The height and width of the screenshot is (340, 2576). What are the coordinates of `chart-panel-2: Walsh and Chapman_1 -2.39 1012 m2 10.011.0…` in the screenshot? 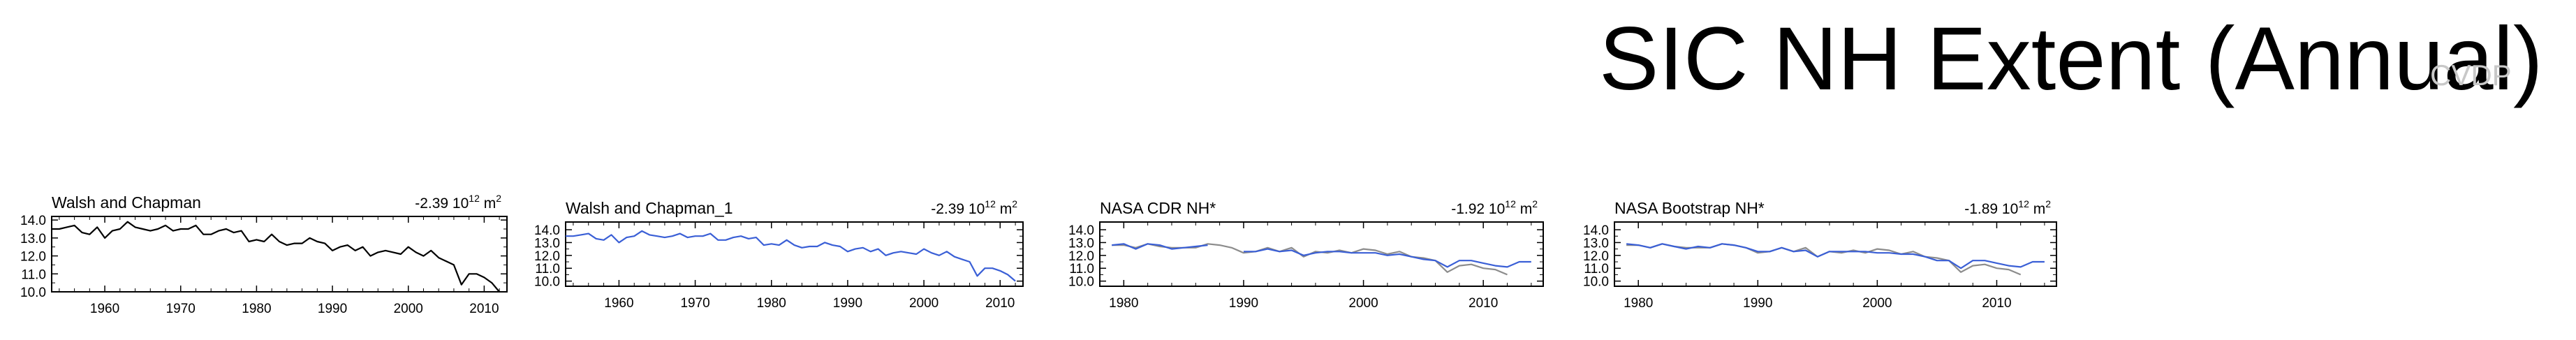 It's located at (779, 255).